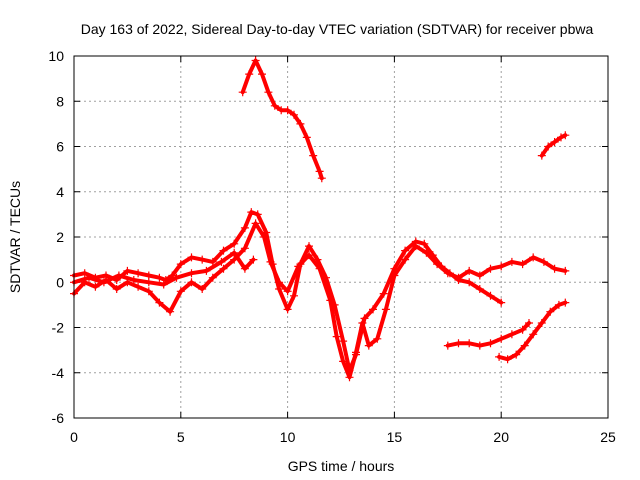  I want to click on x-tick-label: 0, so click(74, 437).